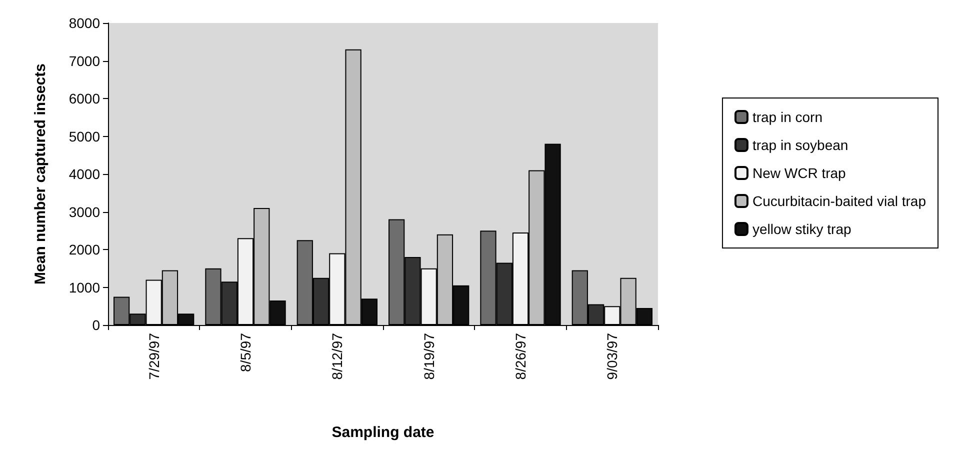  What do you see at coordinates (84, 60) in the screenshot?
I see `y-tick-label: 7000` at bounding box center [84, 60].